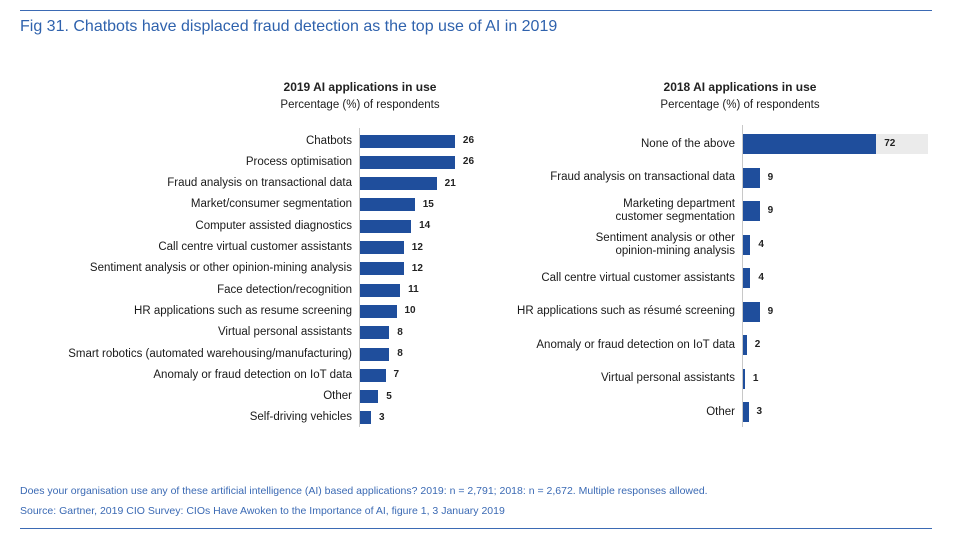  What do you see at coordinates (428, 204) in the screenshot?
I see `data-label: 15` at bounding box center [428, 204].